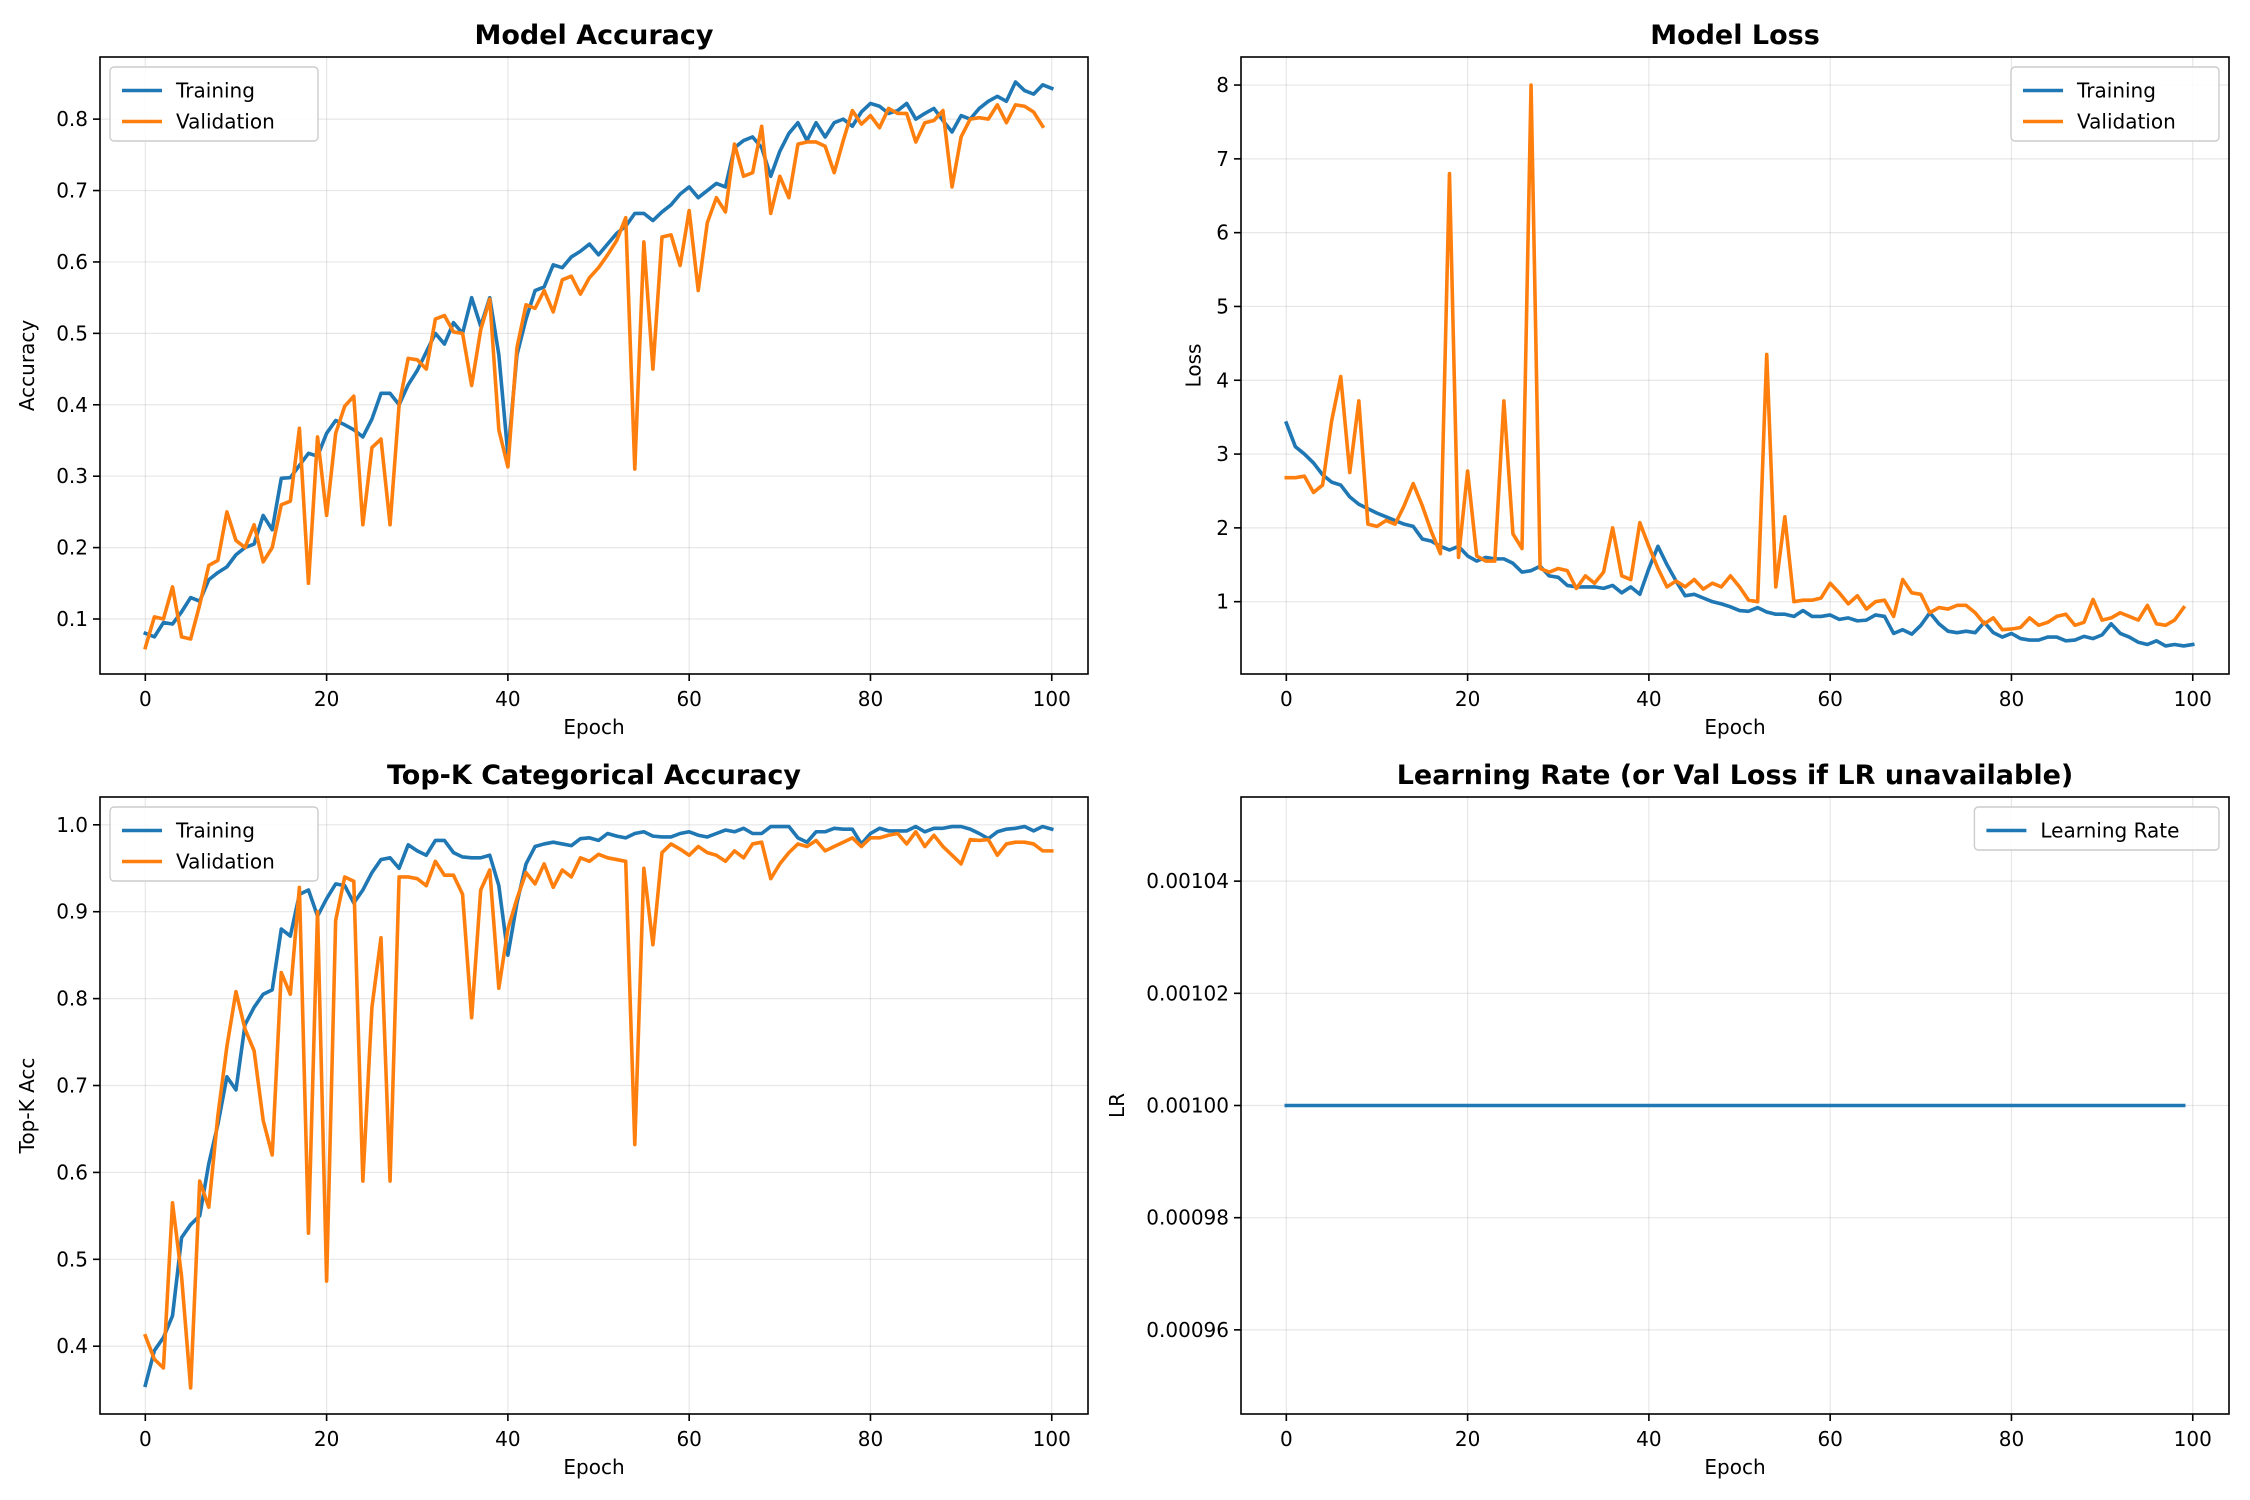 The height and width of the screenshot is (1500, 2250). Describe the element at coordinates (1222, 528) in the screenshot. I see `y-tick-label: 2` at that location.